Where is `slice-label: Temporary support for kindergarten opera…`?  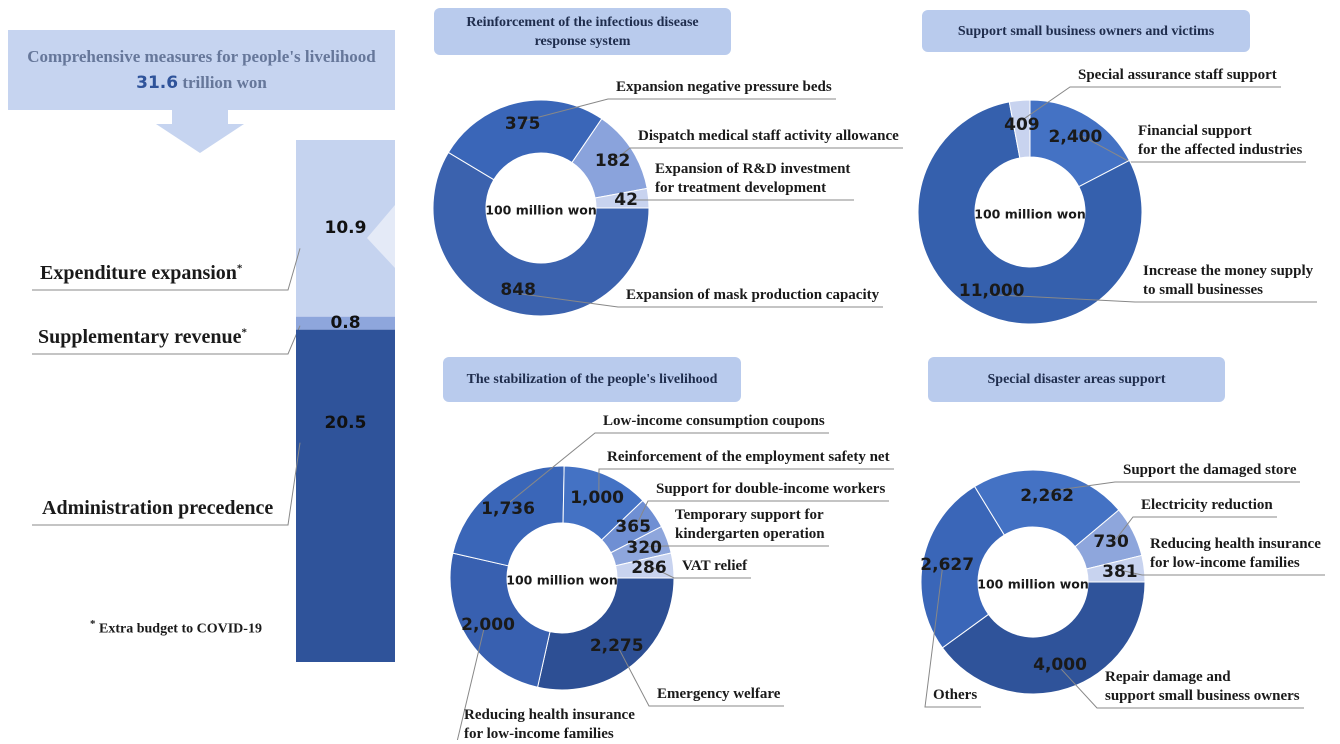
slice-label: Temporary support for kindergarten opera… is located at coordinates (750, 525).